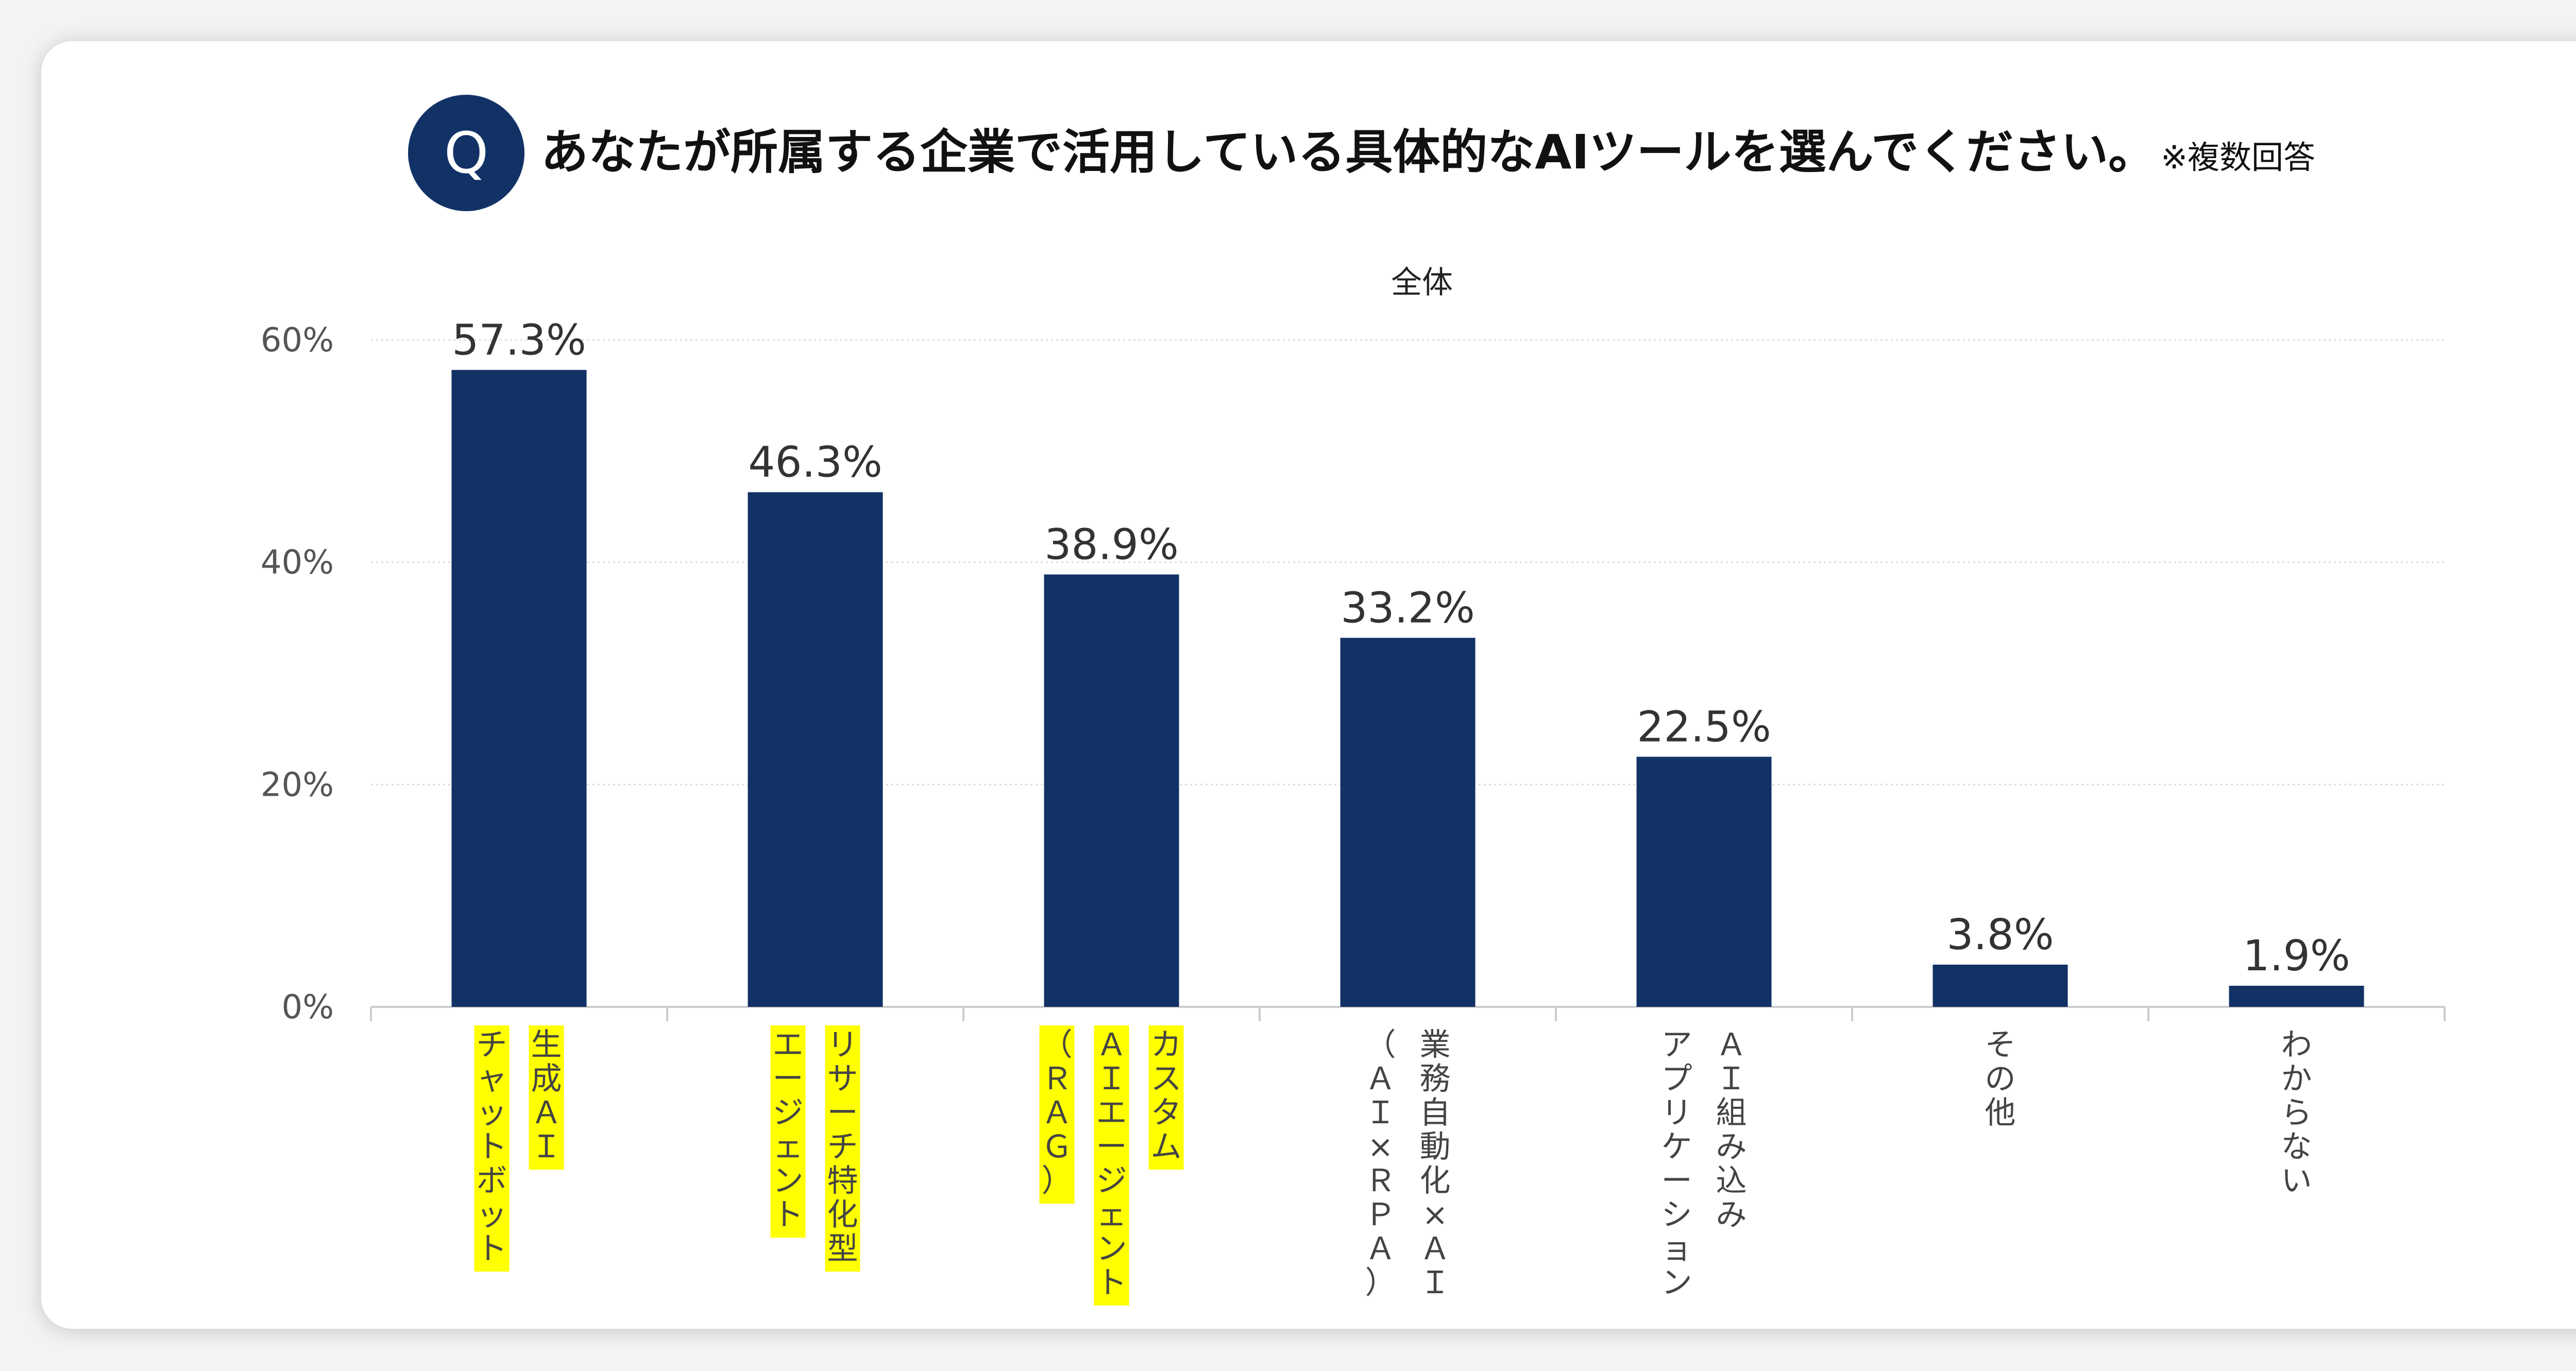  Describe the element at coordinates (307, 1007) in the screenshot. I see `y-tick-label: 0%` at that location.